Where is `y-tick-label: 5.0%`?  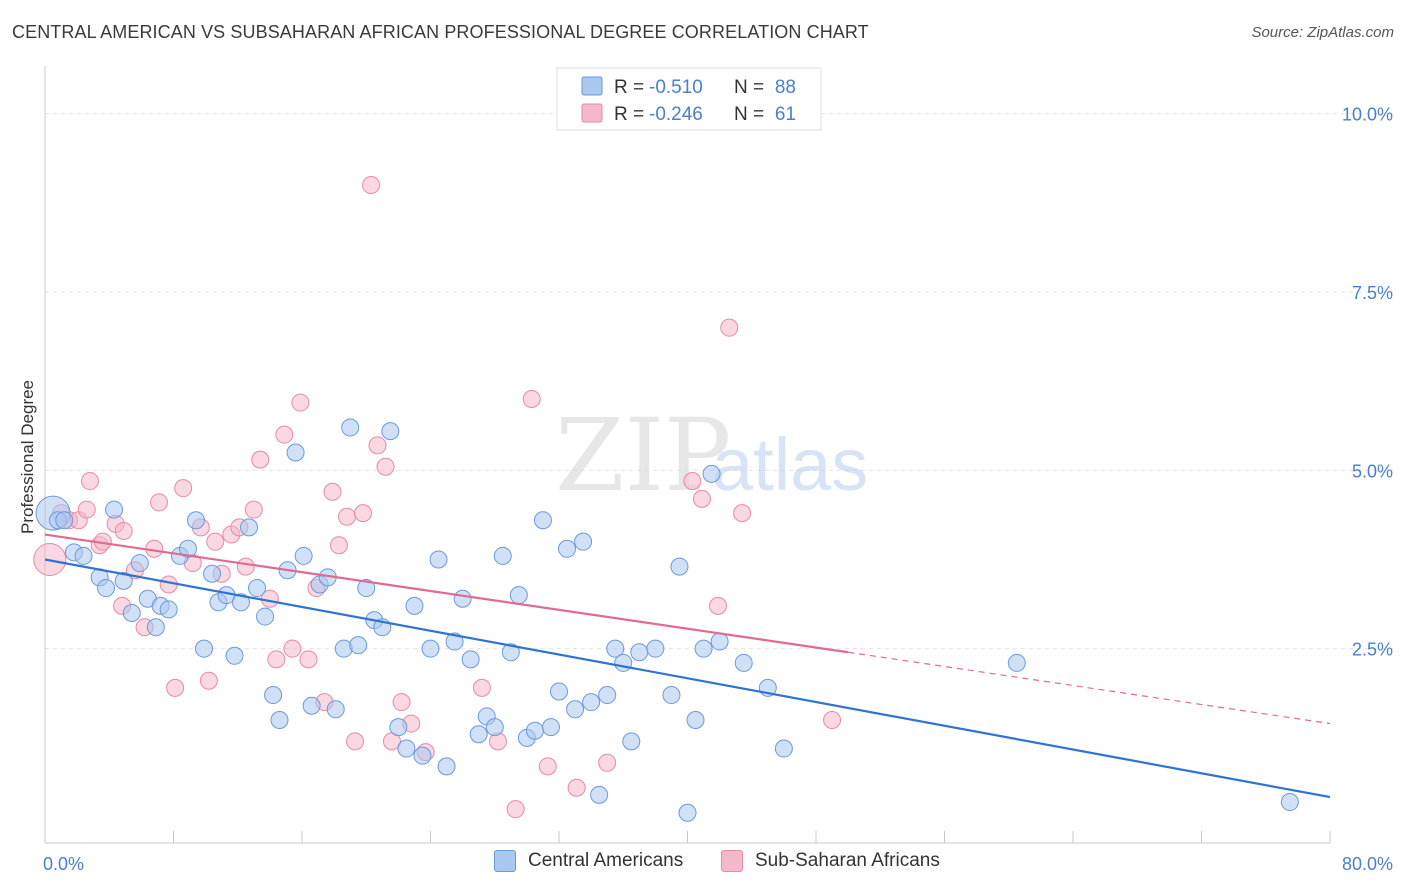 y-tick-label: 5.0% is located at coordinates (1372, 471).